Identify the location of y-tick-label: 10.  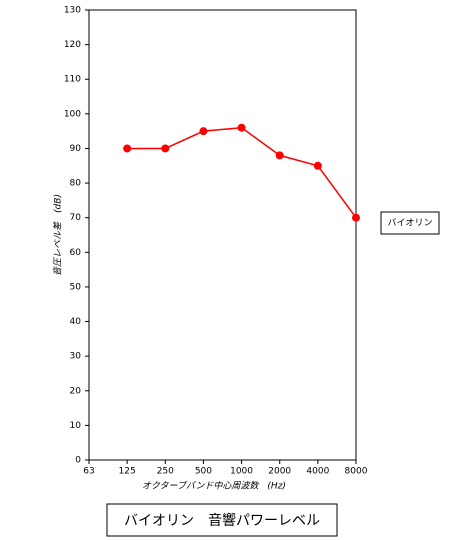
(76, 426).